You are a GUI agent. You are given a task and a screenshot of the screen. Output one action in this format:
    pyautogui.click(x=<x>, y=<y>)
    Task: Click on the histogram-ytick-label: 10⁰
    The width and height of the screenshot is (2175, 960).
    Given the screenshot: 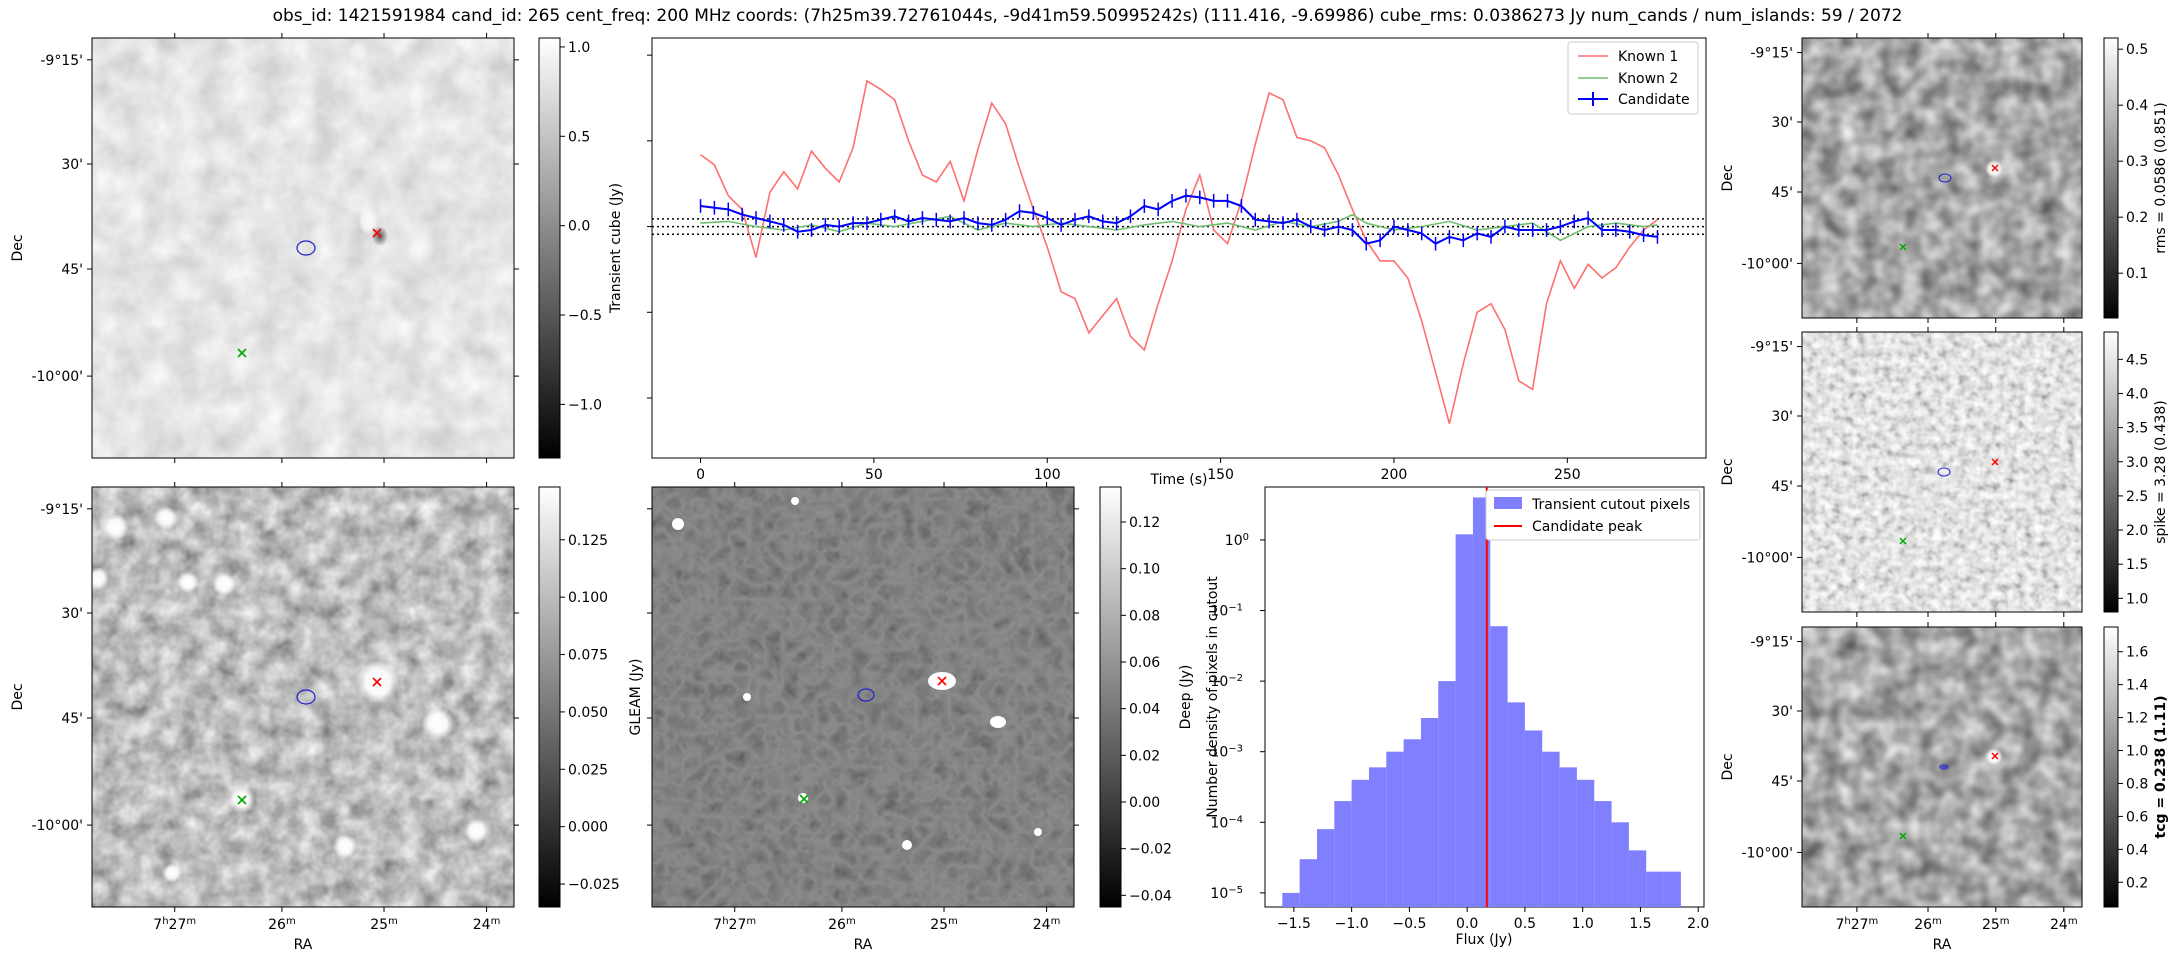 What is the action you would take?
    pyautogui.click(x=1237, y=540)
    